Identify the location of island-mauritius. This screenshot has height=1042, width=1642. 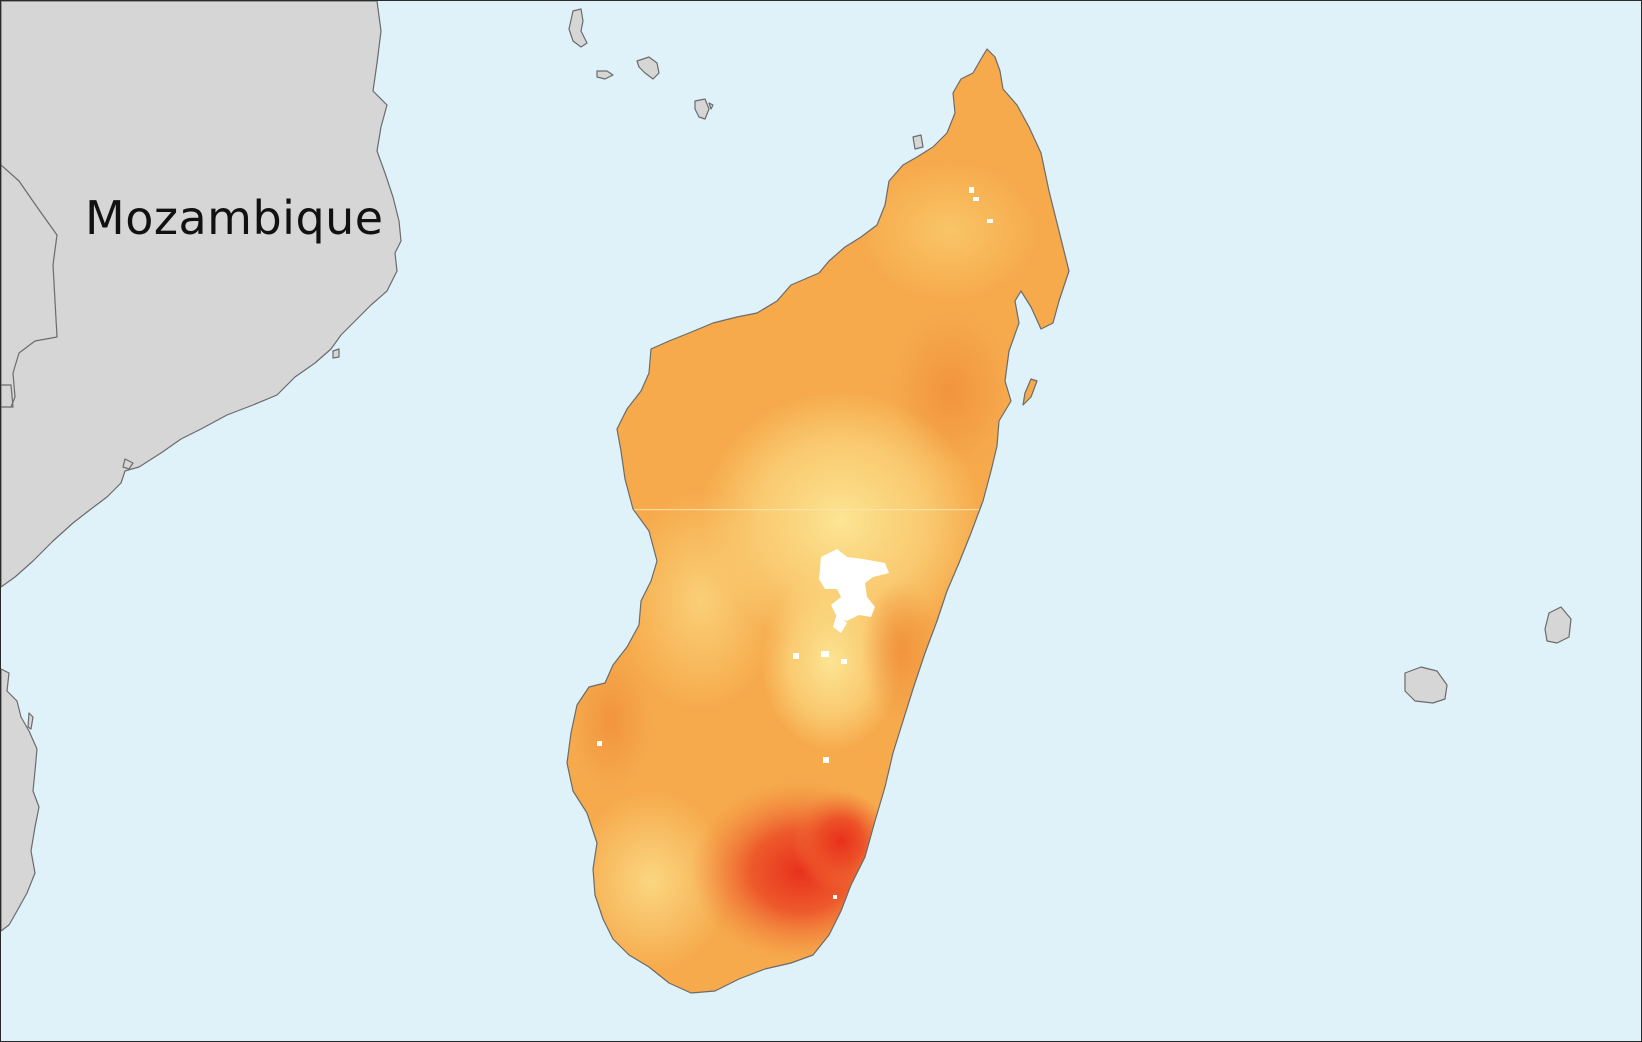
(1558, 625).